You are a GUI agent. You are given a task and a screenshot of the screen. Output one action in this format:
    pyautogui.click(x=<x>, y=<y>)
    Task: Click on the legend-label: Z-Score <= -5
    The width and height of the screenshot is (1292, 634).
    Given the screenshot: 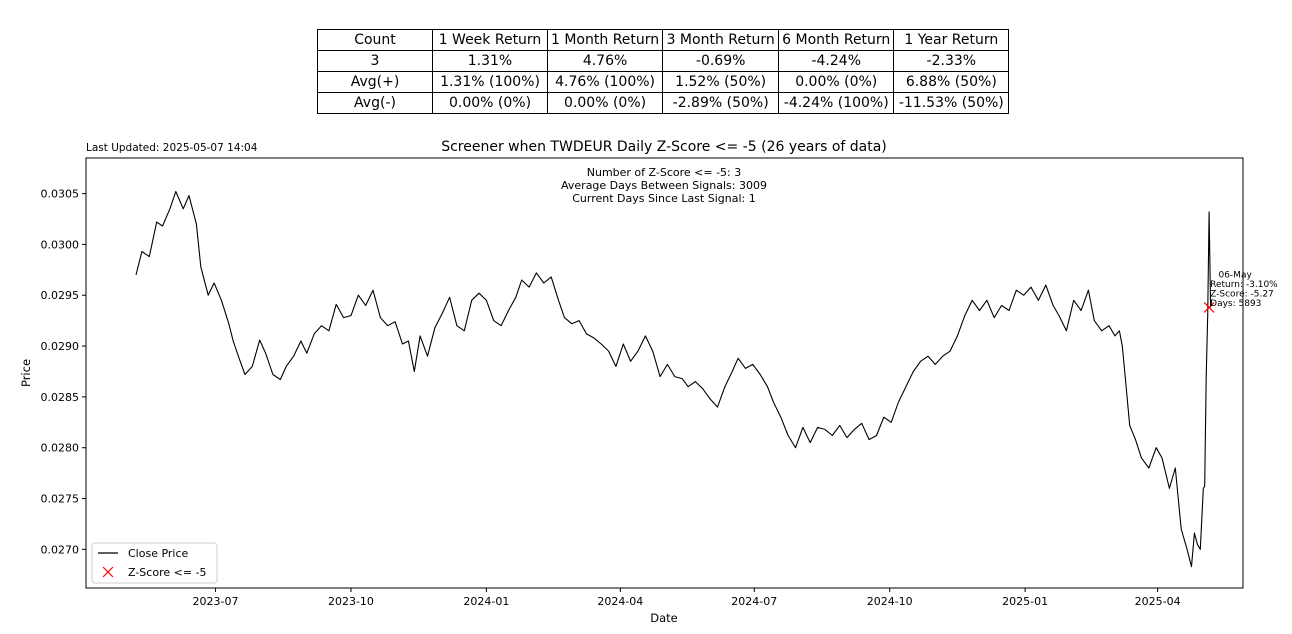 What is the action you would take?
    pyautogui.click(x=167, y=572)
    